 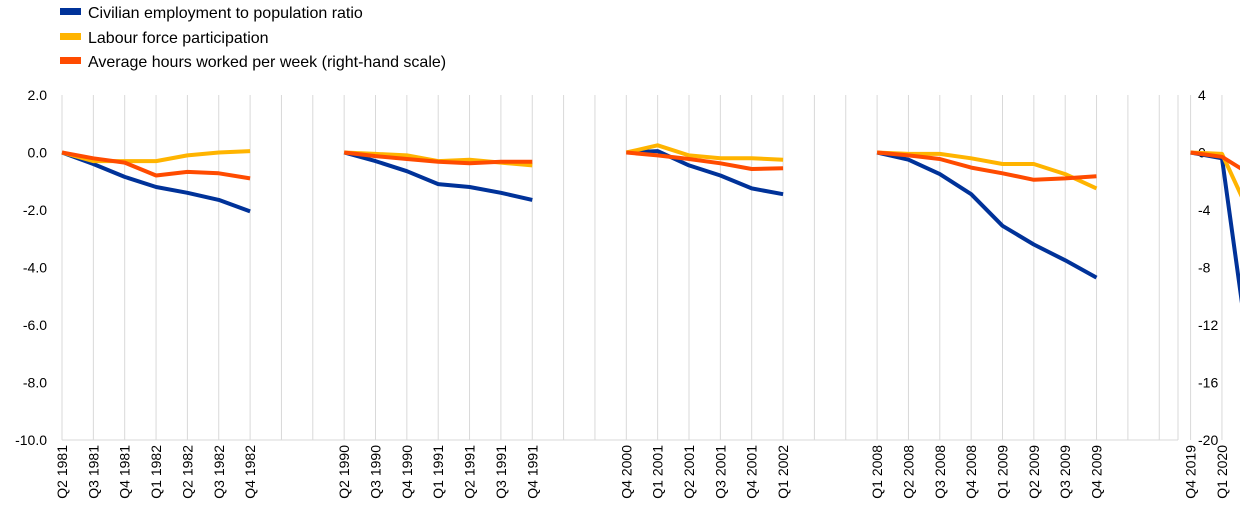 I want to click on x-tick-label: Q3 1990, so click(x=376, y=472).